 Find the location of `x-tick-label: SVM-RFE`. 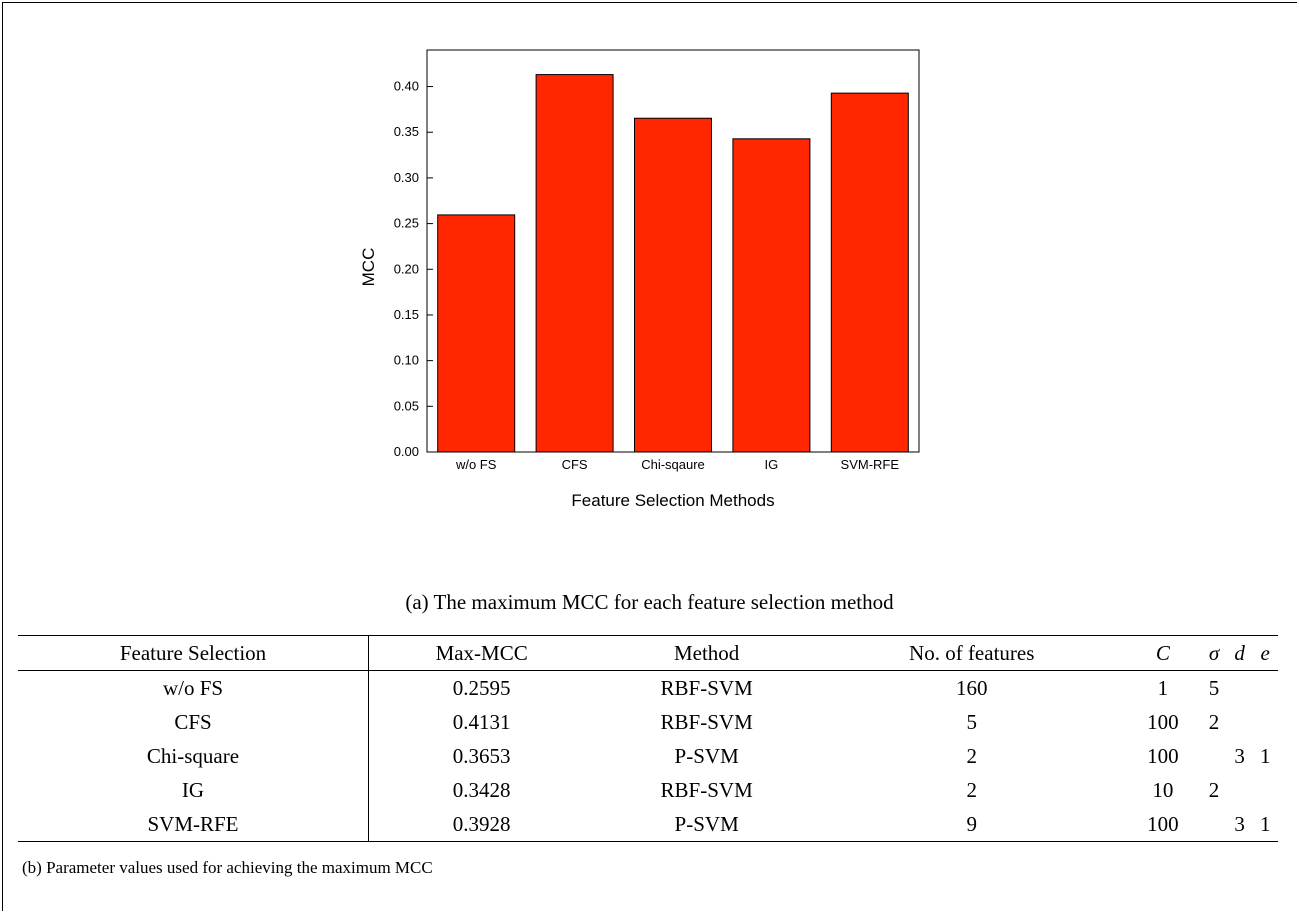

x-tick-label: SVM-RFE is located at coordinates (870, 464).